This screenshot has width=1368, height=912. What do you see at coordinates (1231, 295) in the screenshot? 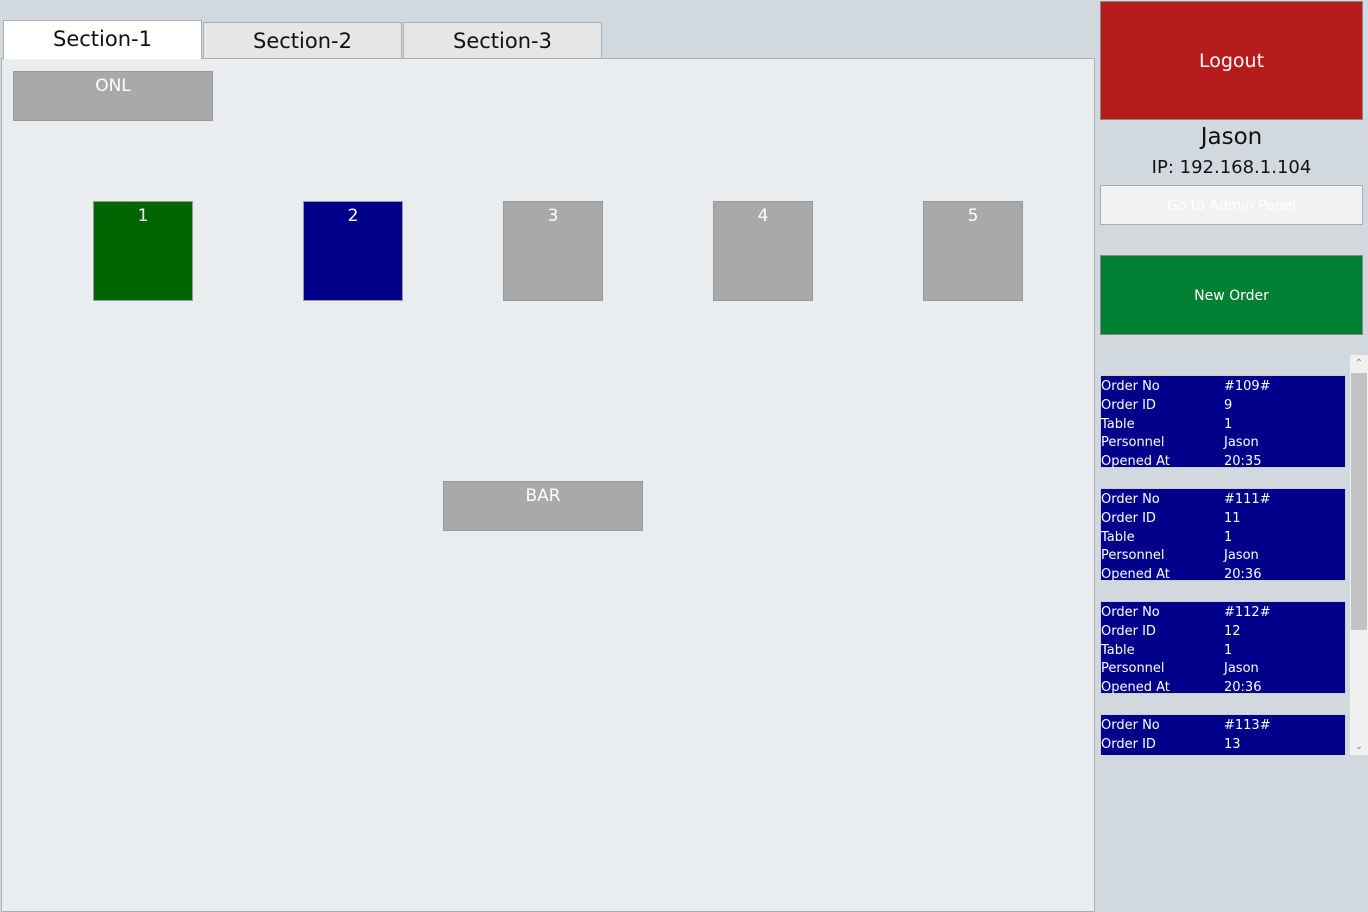
I see `new-order-button: New Order` at bounding box center [1231, 295].